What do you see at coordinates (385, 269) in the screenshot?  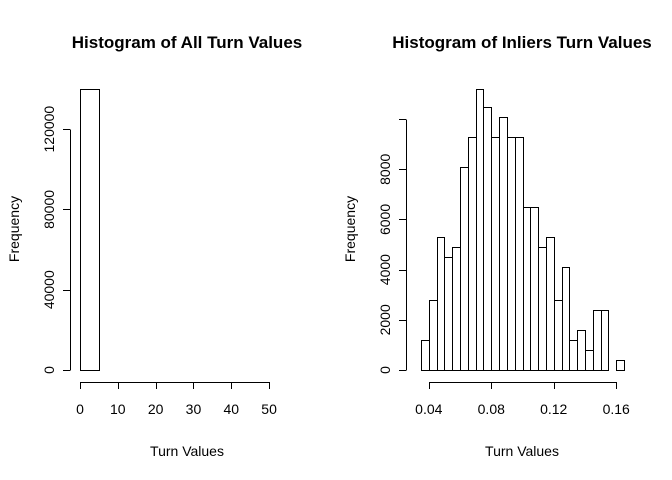 I see `histogram-inliers-y-tick-label: 4000` at bounding box center [385, 269].